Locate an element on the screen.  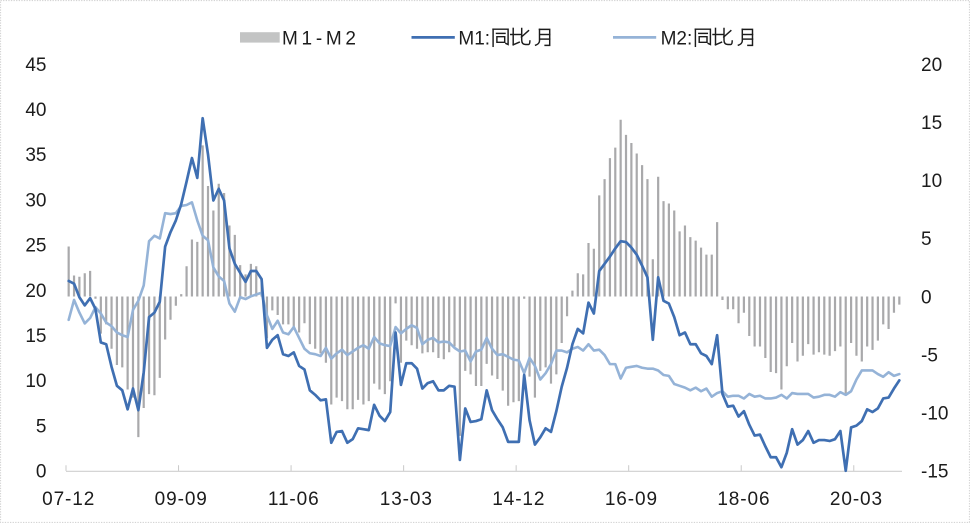
svg-text: -10 is located at coordinates (934, 413).